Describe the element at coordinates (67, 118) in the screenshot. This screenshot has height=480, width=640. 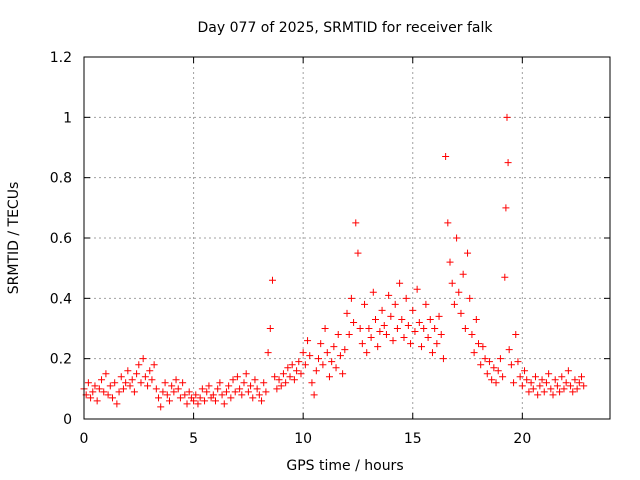
I see `y-tick-label: 1` at that location.